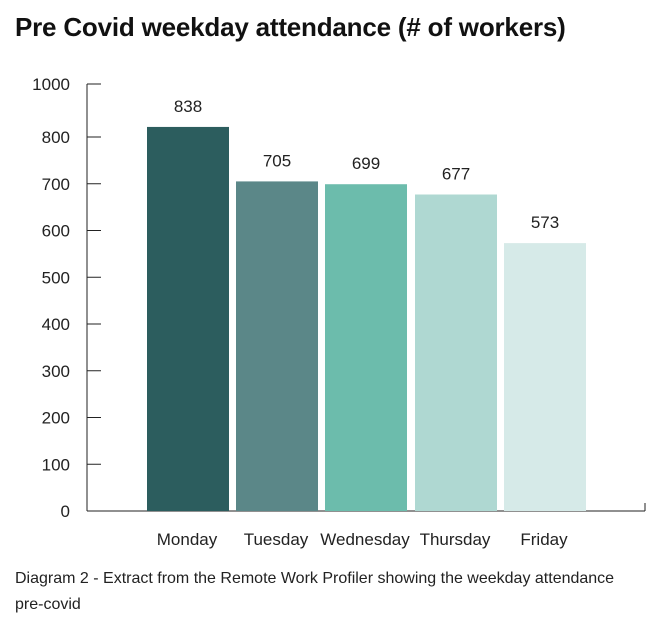  I want to click on y-tick-label: 800, so click(56, 137).